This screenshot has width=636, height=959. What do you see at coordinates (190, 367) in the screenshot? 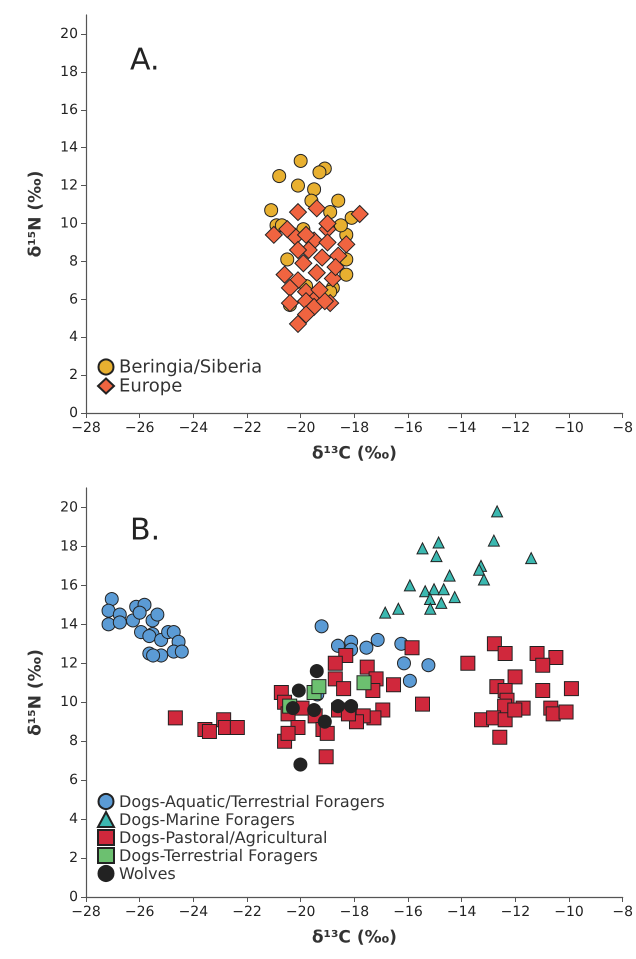
I see `legend-label: Beringia/Siberia` at bounding box center [190, 367].